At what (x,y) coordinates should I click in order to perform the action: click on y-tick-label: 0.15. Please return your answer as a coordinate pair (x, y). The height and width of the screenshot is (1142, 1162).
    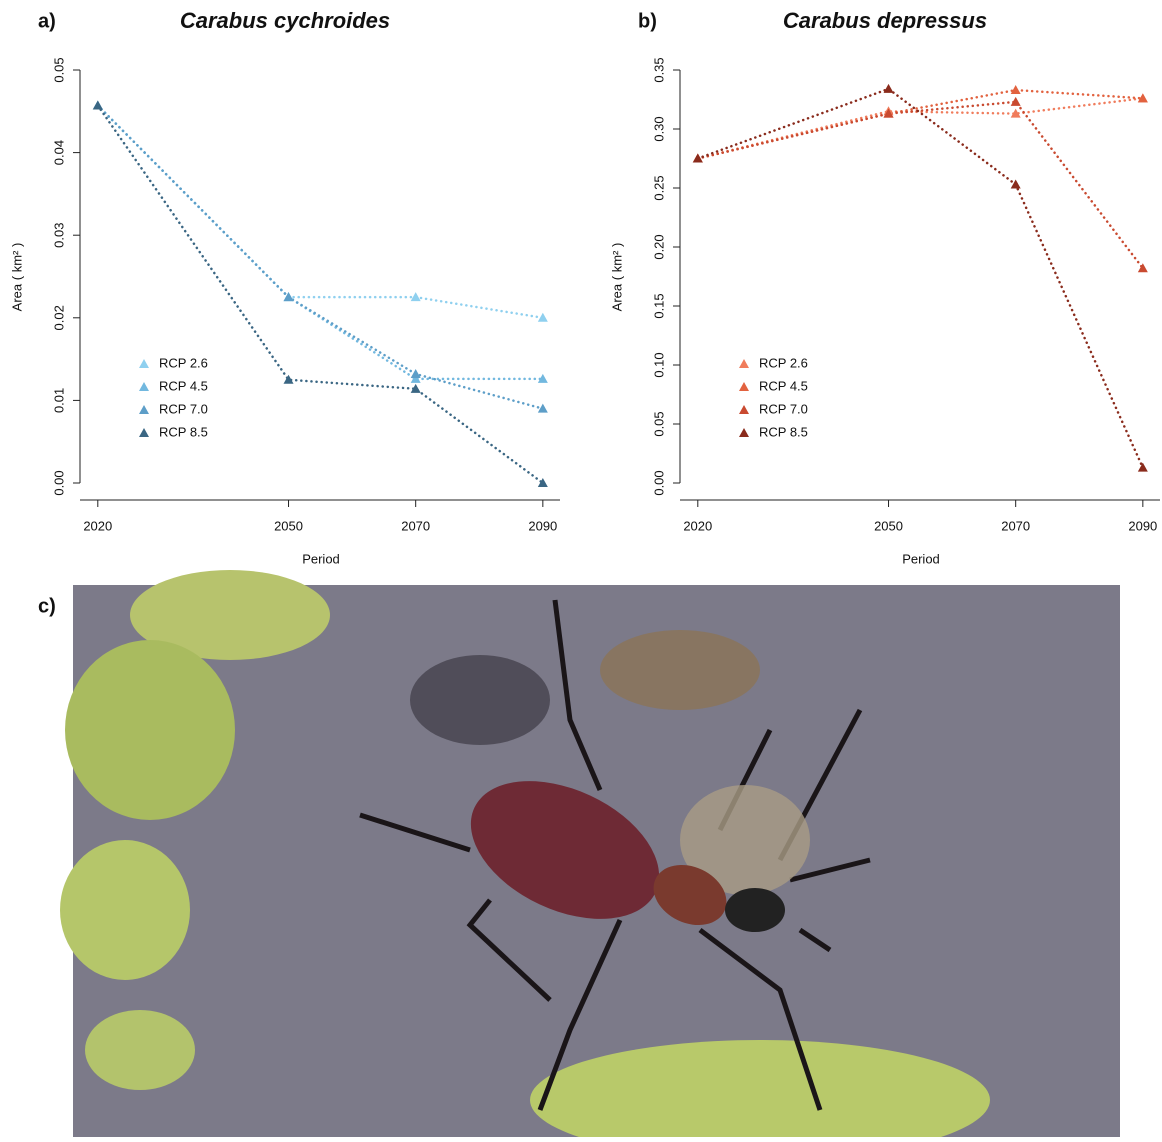
    Looking at the image, I should click on (658, 305).